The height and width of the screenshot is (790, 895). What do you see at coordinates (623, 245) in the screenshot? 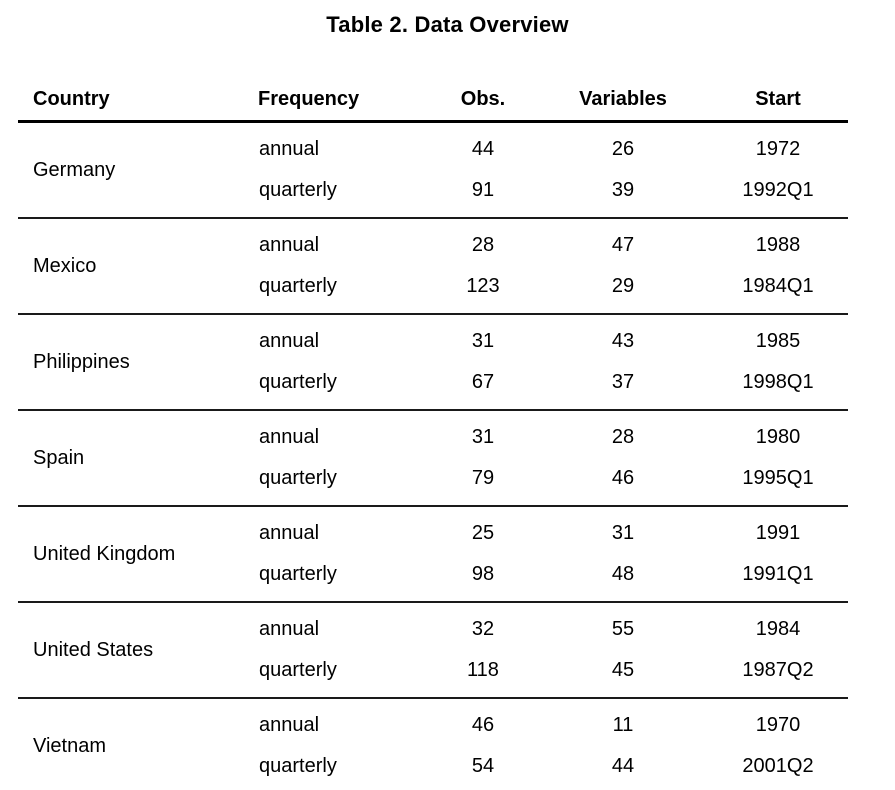
I see `variables-cell: 47` at bounding box center [623, 245].